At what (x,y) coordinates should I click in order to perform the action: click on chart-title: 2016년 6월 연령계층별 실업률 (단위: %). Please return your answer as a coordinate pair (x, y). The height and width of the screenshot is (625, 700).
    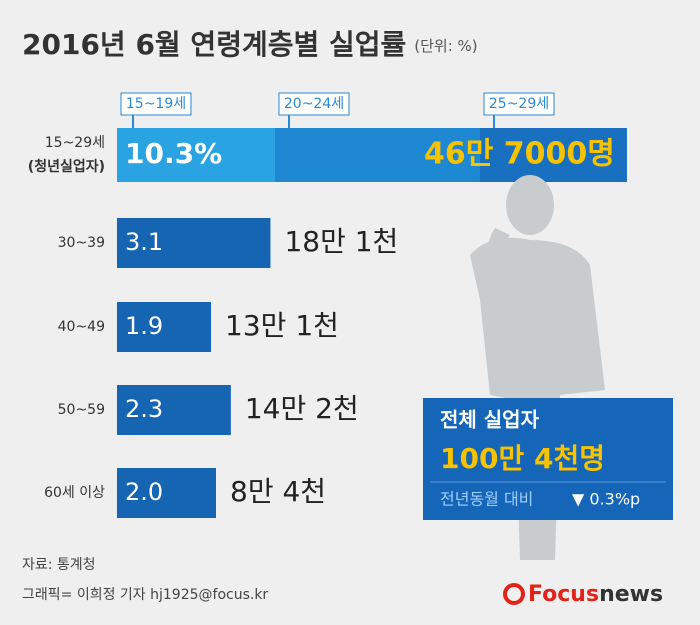
    Looking at the image, I should click on (250, 44).